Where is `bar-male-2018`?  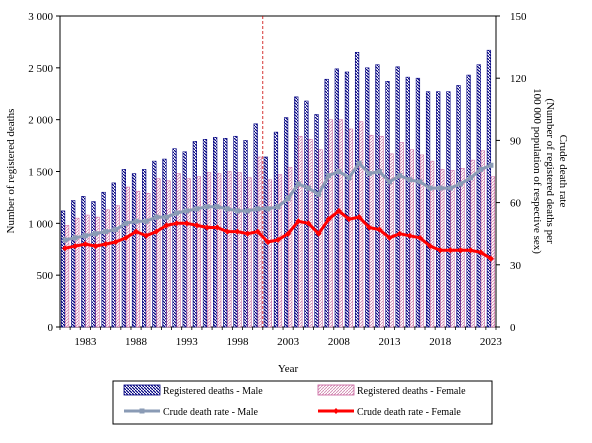
bar-male-2018 is located at coordinates (438, 209).